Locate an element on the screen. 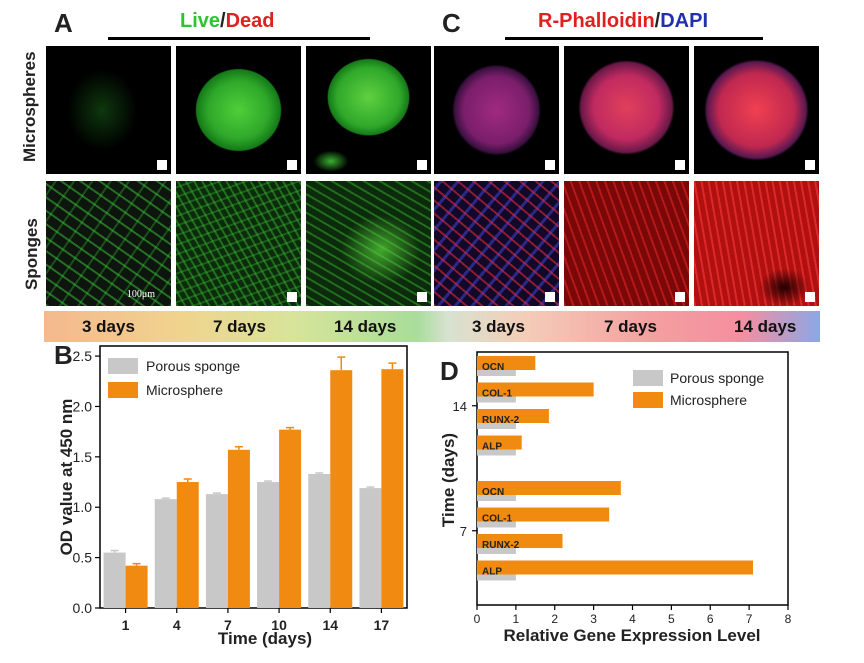 The height and width of the screenshot is (663, 864). micrograph-phalloidin-microspheres-3d is located at coordinates (496, 110).